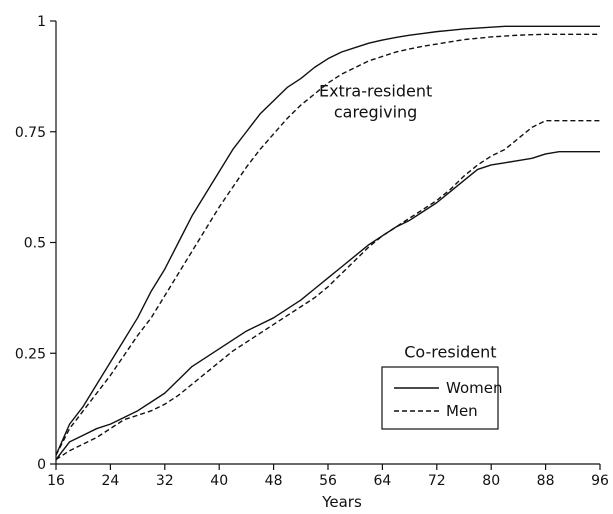  I want to click on x-tick-label: 72, so click(437, 481).